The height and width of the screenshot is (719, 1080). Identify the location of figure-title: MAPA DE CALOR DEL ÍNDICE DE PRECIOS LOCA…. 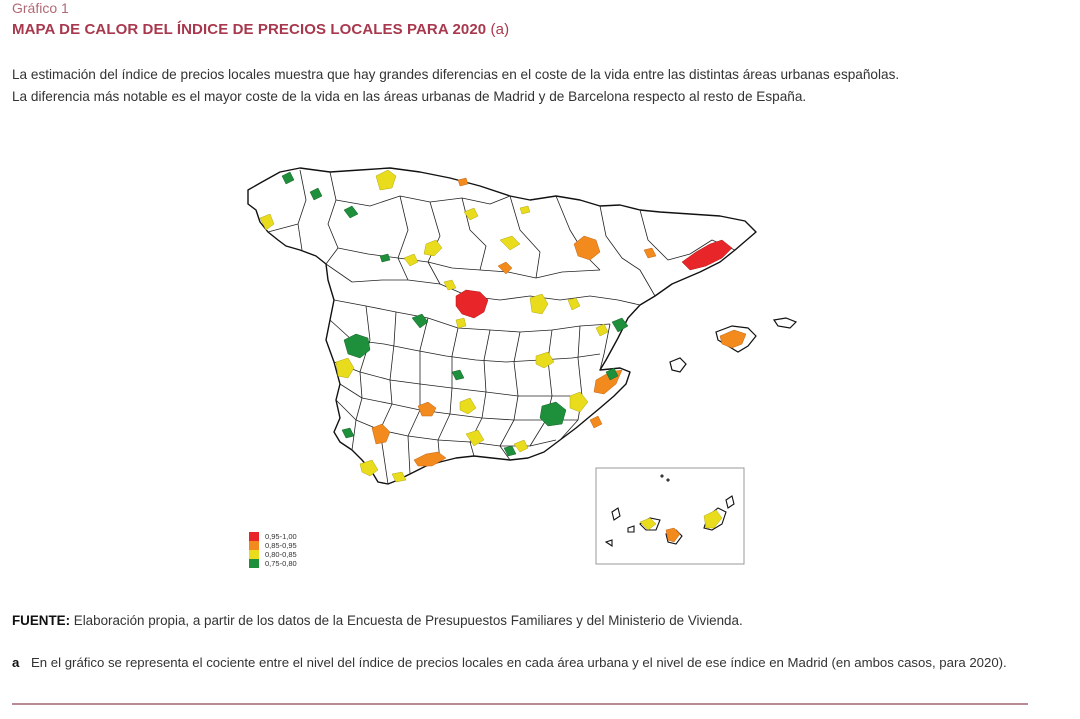
(260, 29).